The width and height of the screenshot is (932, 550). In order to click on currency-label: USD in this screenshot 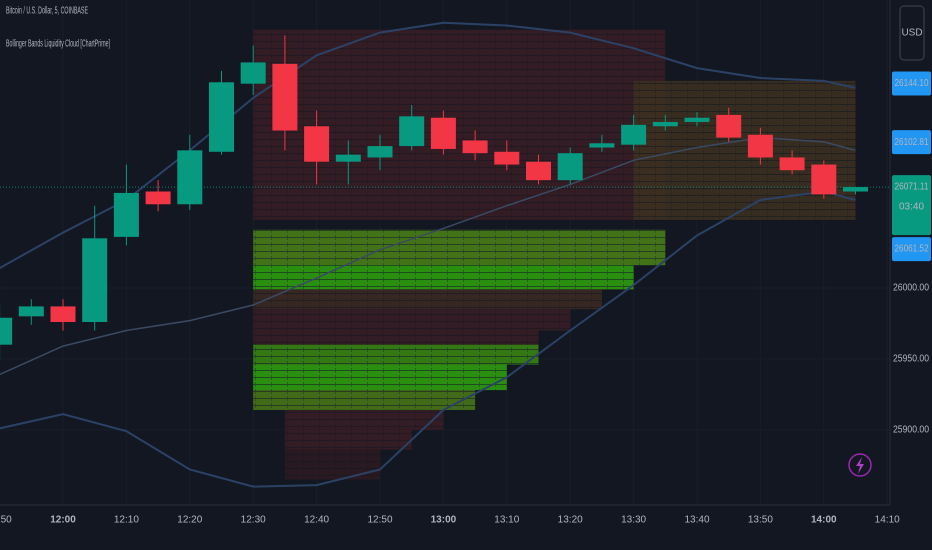, I will do `click(911, 33)`.